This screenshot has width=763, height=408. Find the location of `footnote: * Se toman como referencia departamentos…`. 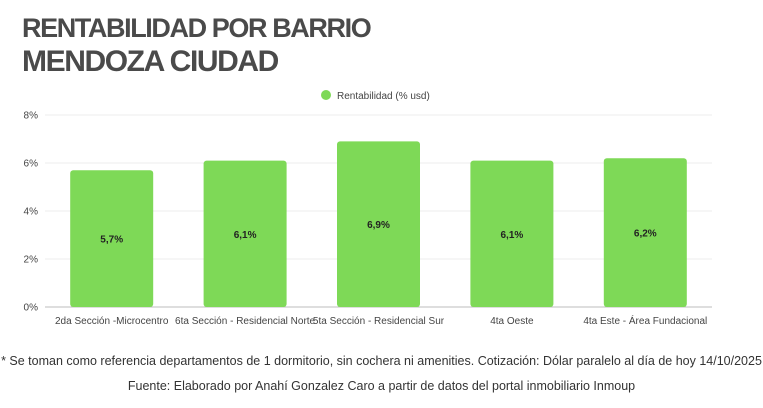

footnote: * Se toman como referencia departamentos… is located at coordinates (381, 361).